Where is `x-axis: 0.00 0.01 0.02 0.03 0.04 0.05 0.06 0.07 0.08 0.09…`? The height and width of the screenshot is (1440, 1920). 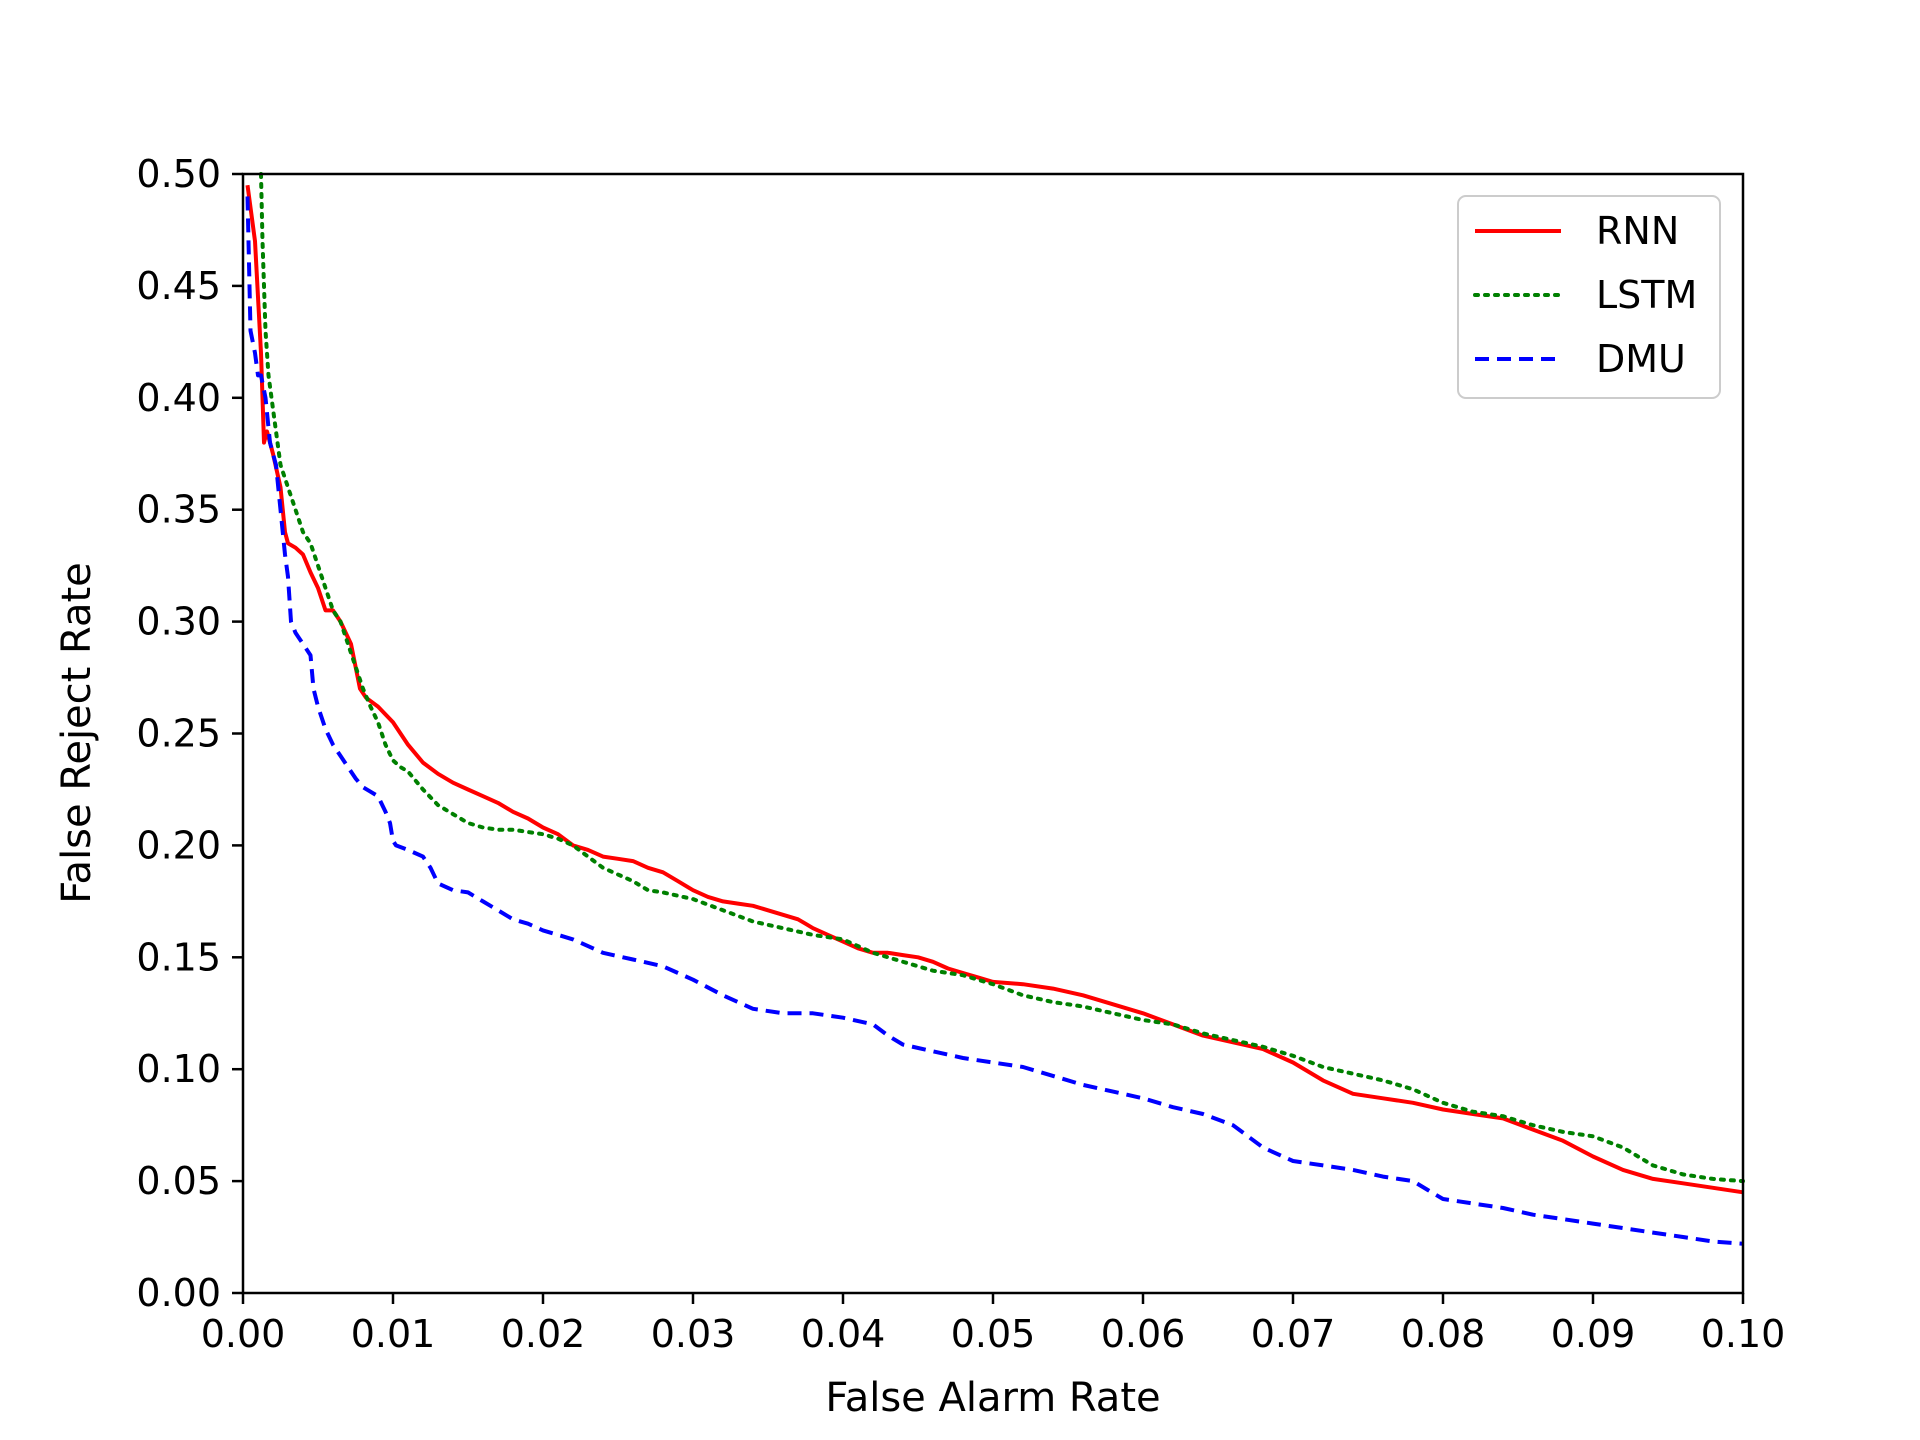
x-axis: 0.00 0.01 0.02 0.03 0.04 0.05 0.06 0.07 0.08 0.09… is located at coordinates (993, 1324).